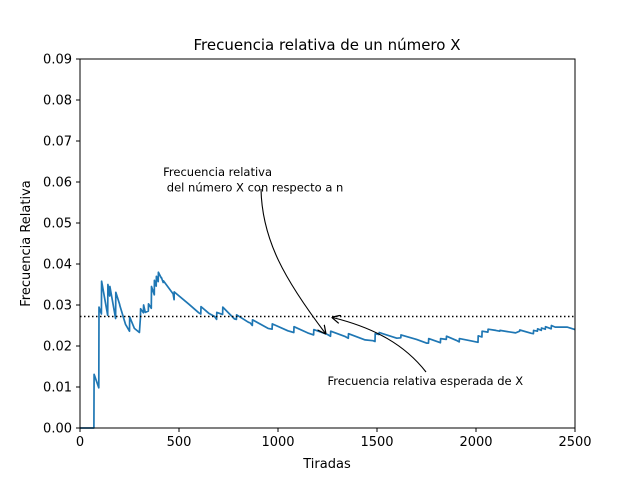  I want to click on chart-title: Frecuencia relativa de un número X, so click(327, 45).